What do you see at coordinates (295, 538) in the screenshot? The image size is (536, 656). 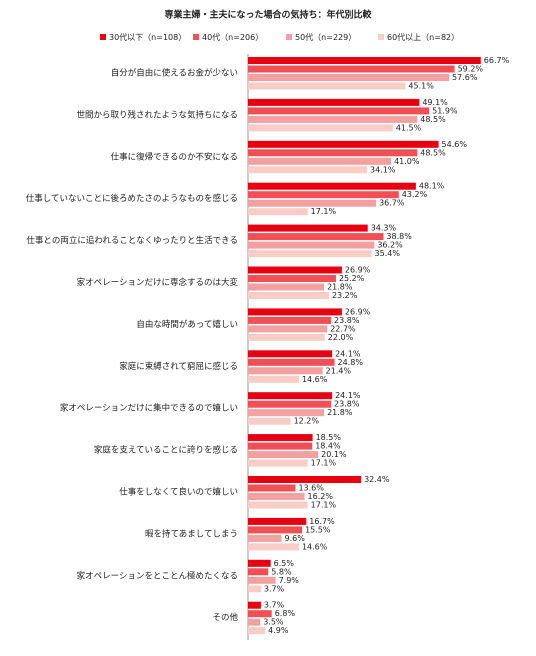 I see `value-label: 9.6%` at bounding box center [295, 538].